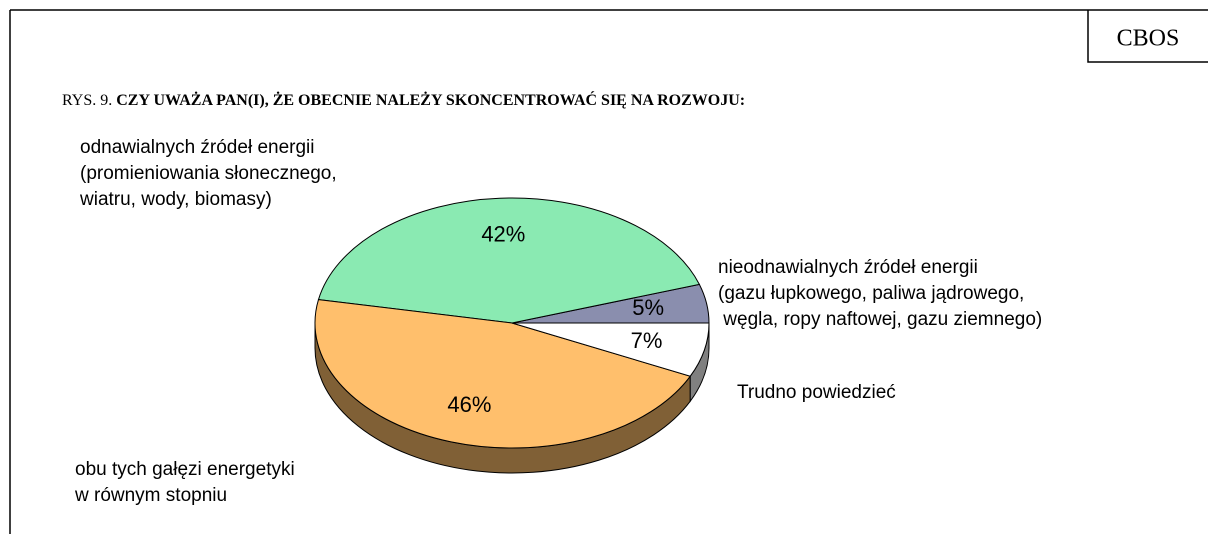 Image resolution: width=1208 pixels, height=534 pixels. What do you see at coordinates (848, 267) in the screenshot?
I see `category-label: nieodnawialnych źródeł energii` at bounding box center [848, 267].